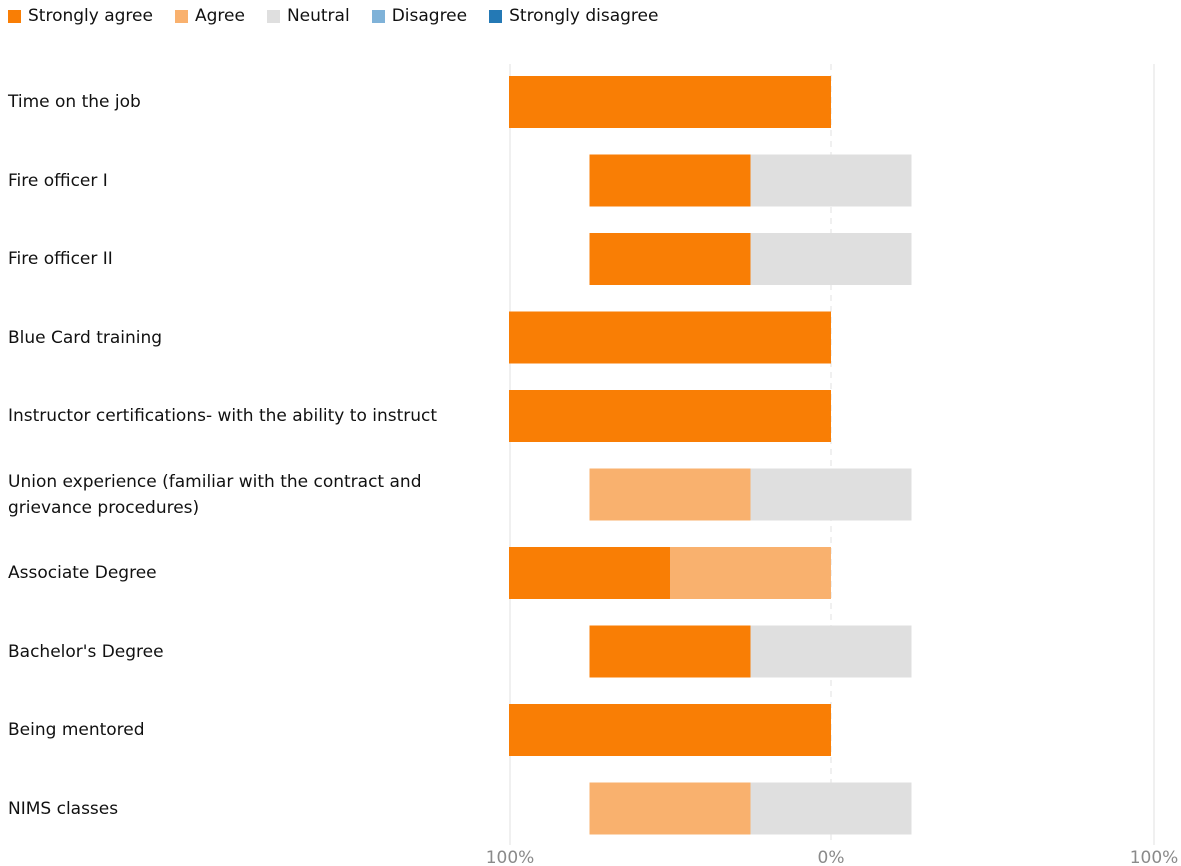  What do you see at coordinates (219, 16) in the screenshot?
I see `legend-label-agree: Agree` at bounding box center [219, 16].